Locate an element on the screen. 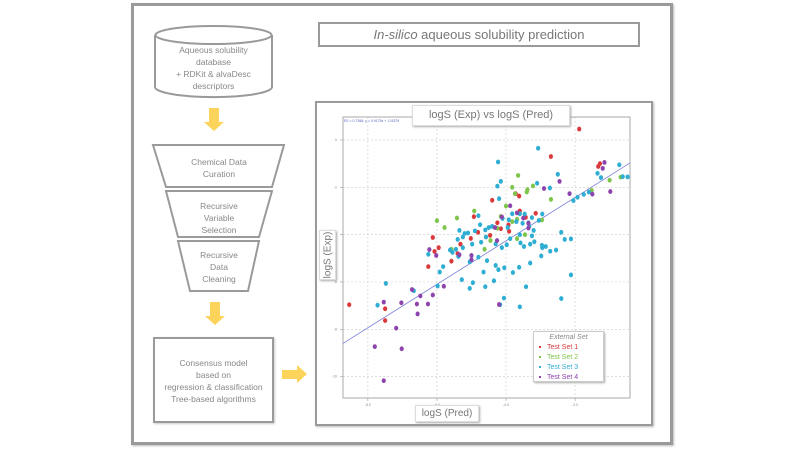 The height and width of the screenshot is (450, 800). consensus-label-line: Consensus model is located at coordinates (213, 363).